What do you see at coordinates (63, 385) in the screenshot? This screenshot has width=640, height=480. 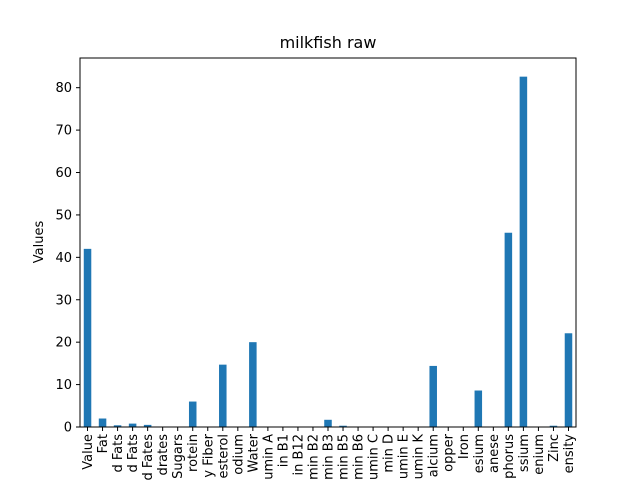 I see `y-tick-label: 10` at bounding box center [63, 385].